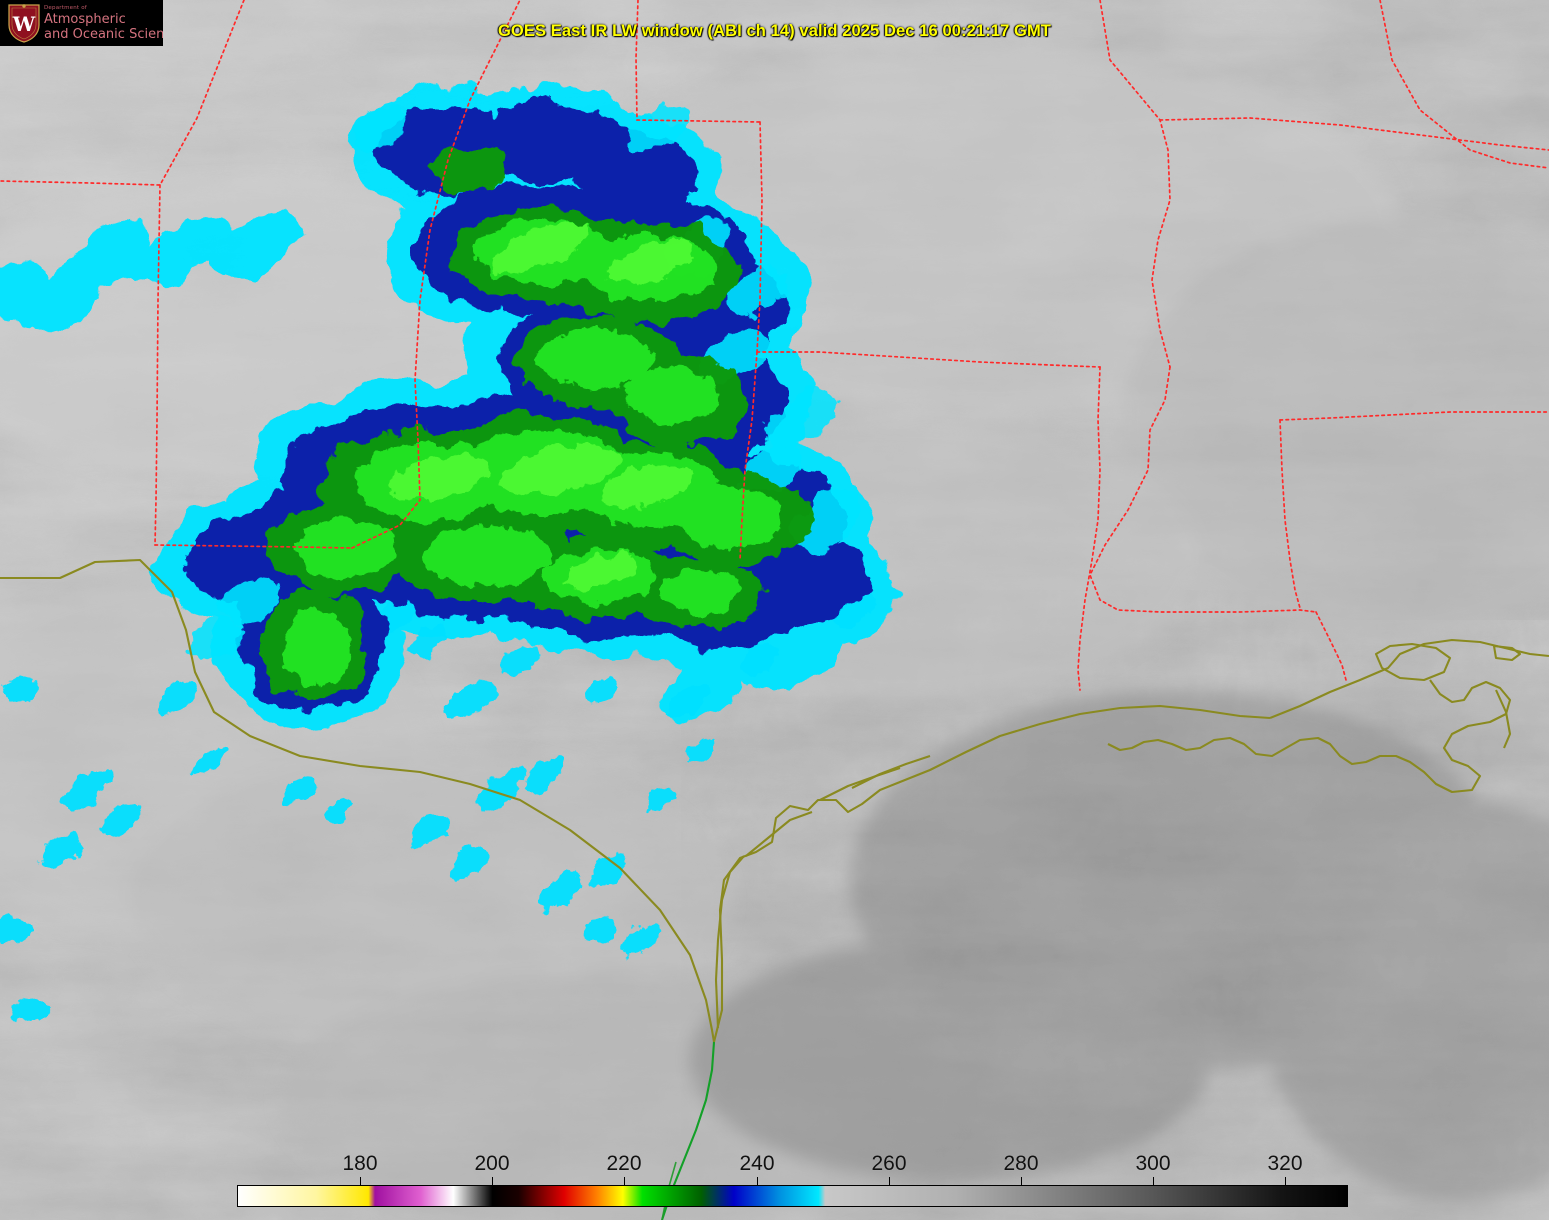  I want to click on colorbar-tick-label: 180, so click(360, 1163).